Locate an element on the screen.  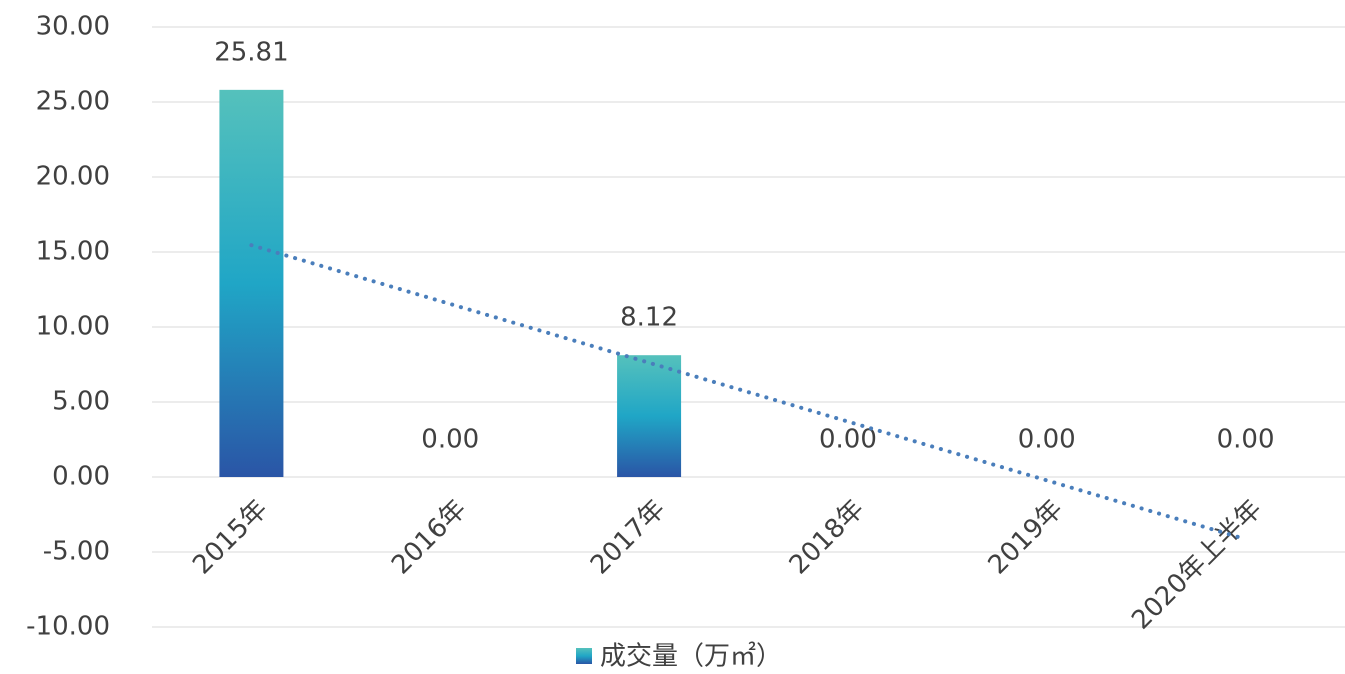
y-tick-label: 5.00 is located at coordinates (81, 402).